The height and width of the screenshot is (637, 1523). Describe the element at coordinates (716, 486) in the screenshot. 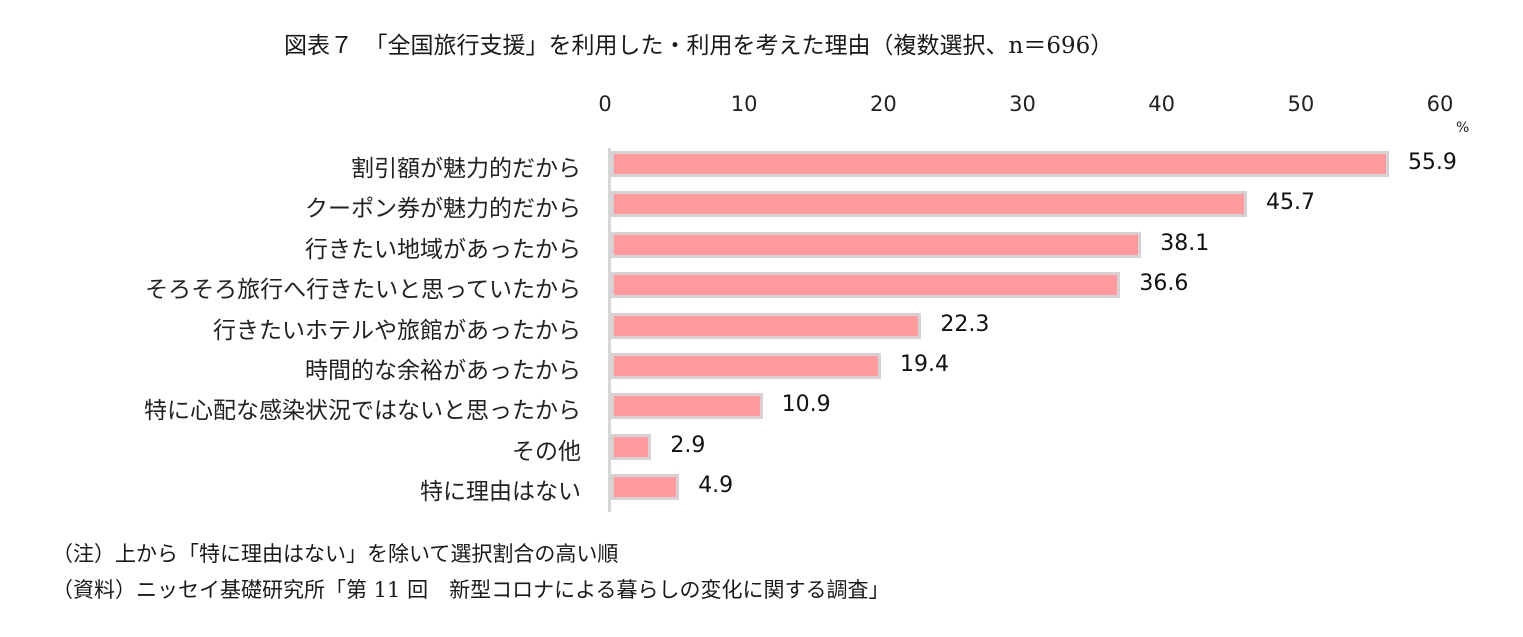

I see `value-label: 4.9` at that location.